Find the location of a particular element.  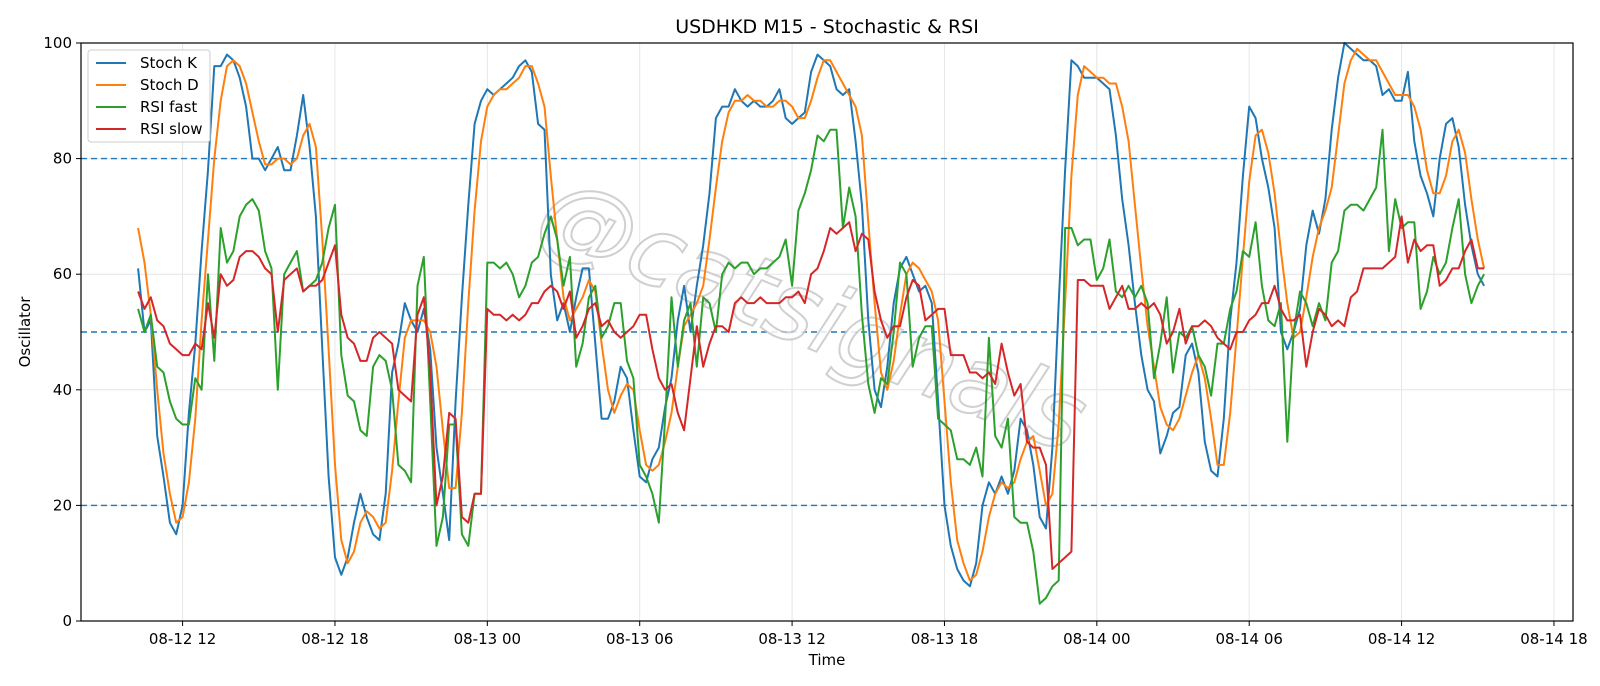

y-tick-label: 20 is located at coordinates (62, 505).